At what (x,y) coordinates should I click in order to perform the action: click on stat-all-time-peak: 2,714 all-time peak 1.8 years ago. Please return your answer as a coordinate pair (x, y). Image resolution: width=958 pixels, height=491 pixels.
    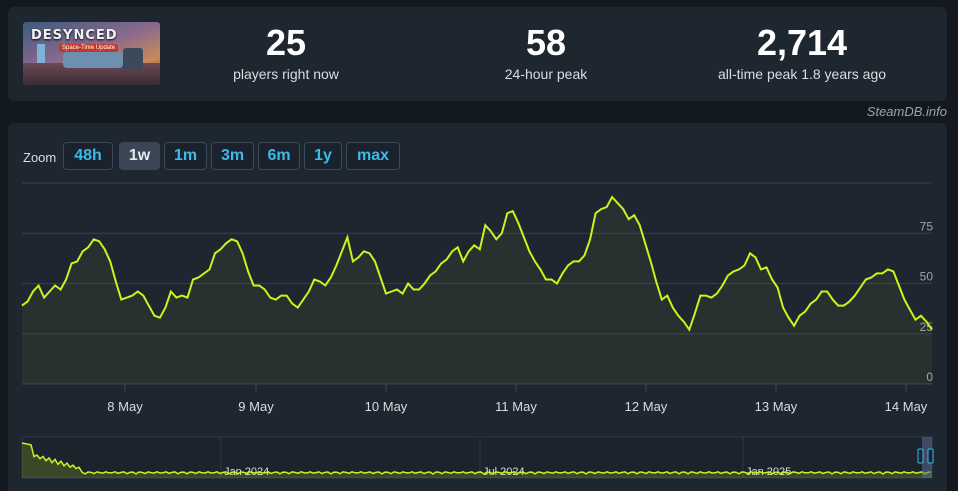
    Looking at the image, I should click on (802, 52).